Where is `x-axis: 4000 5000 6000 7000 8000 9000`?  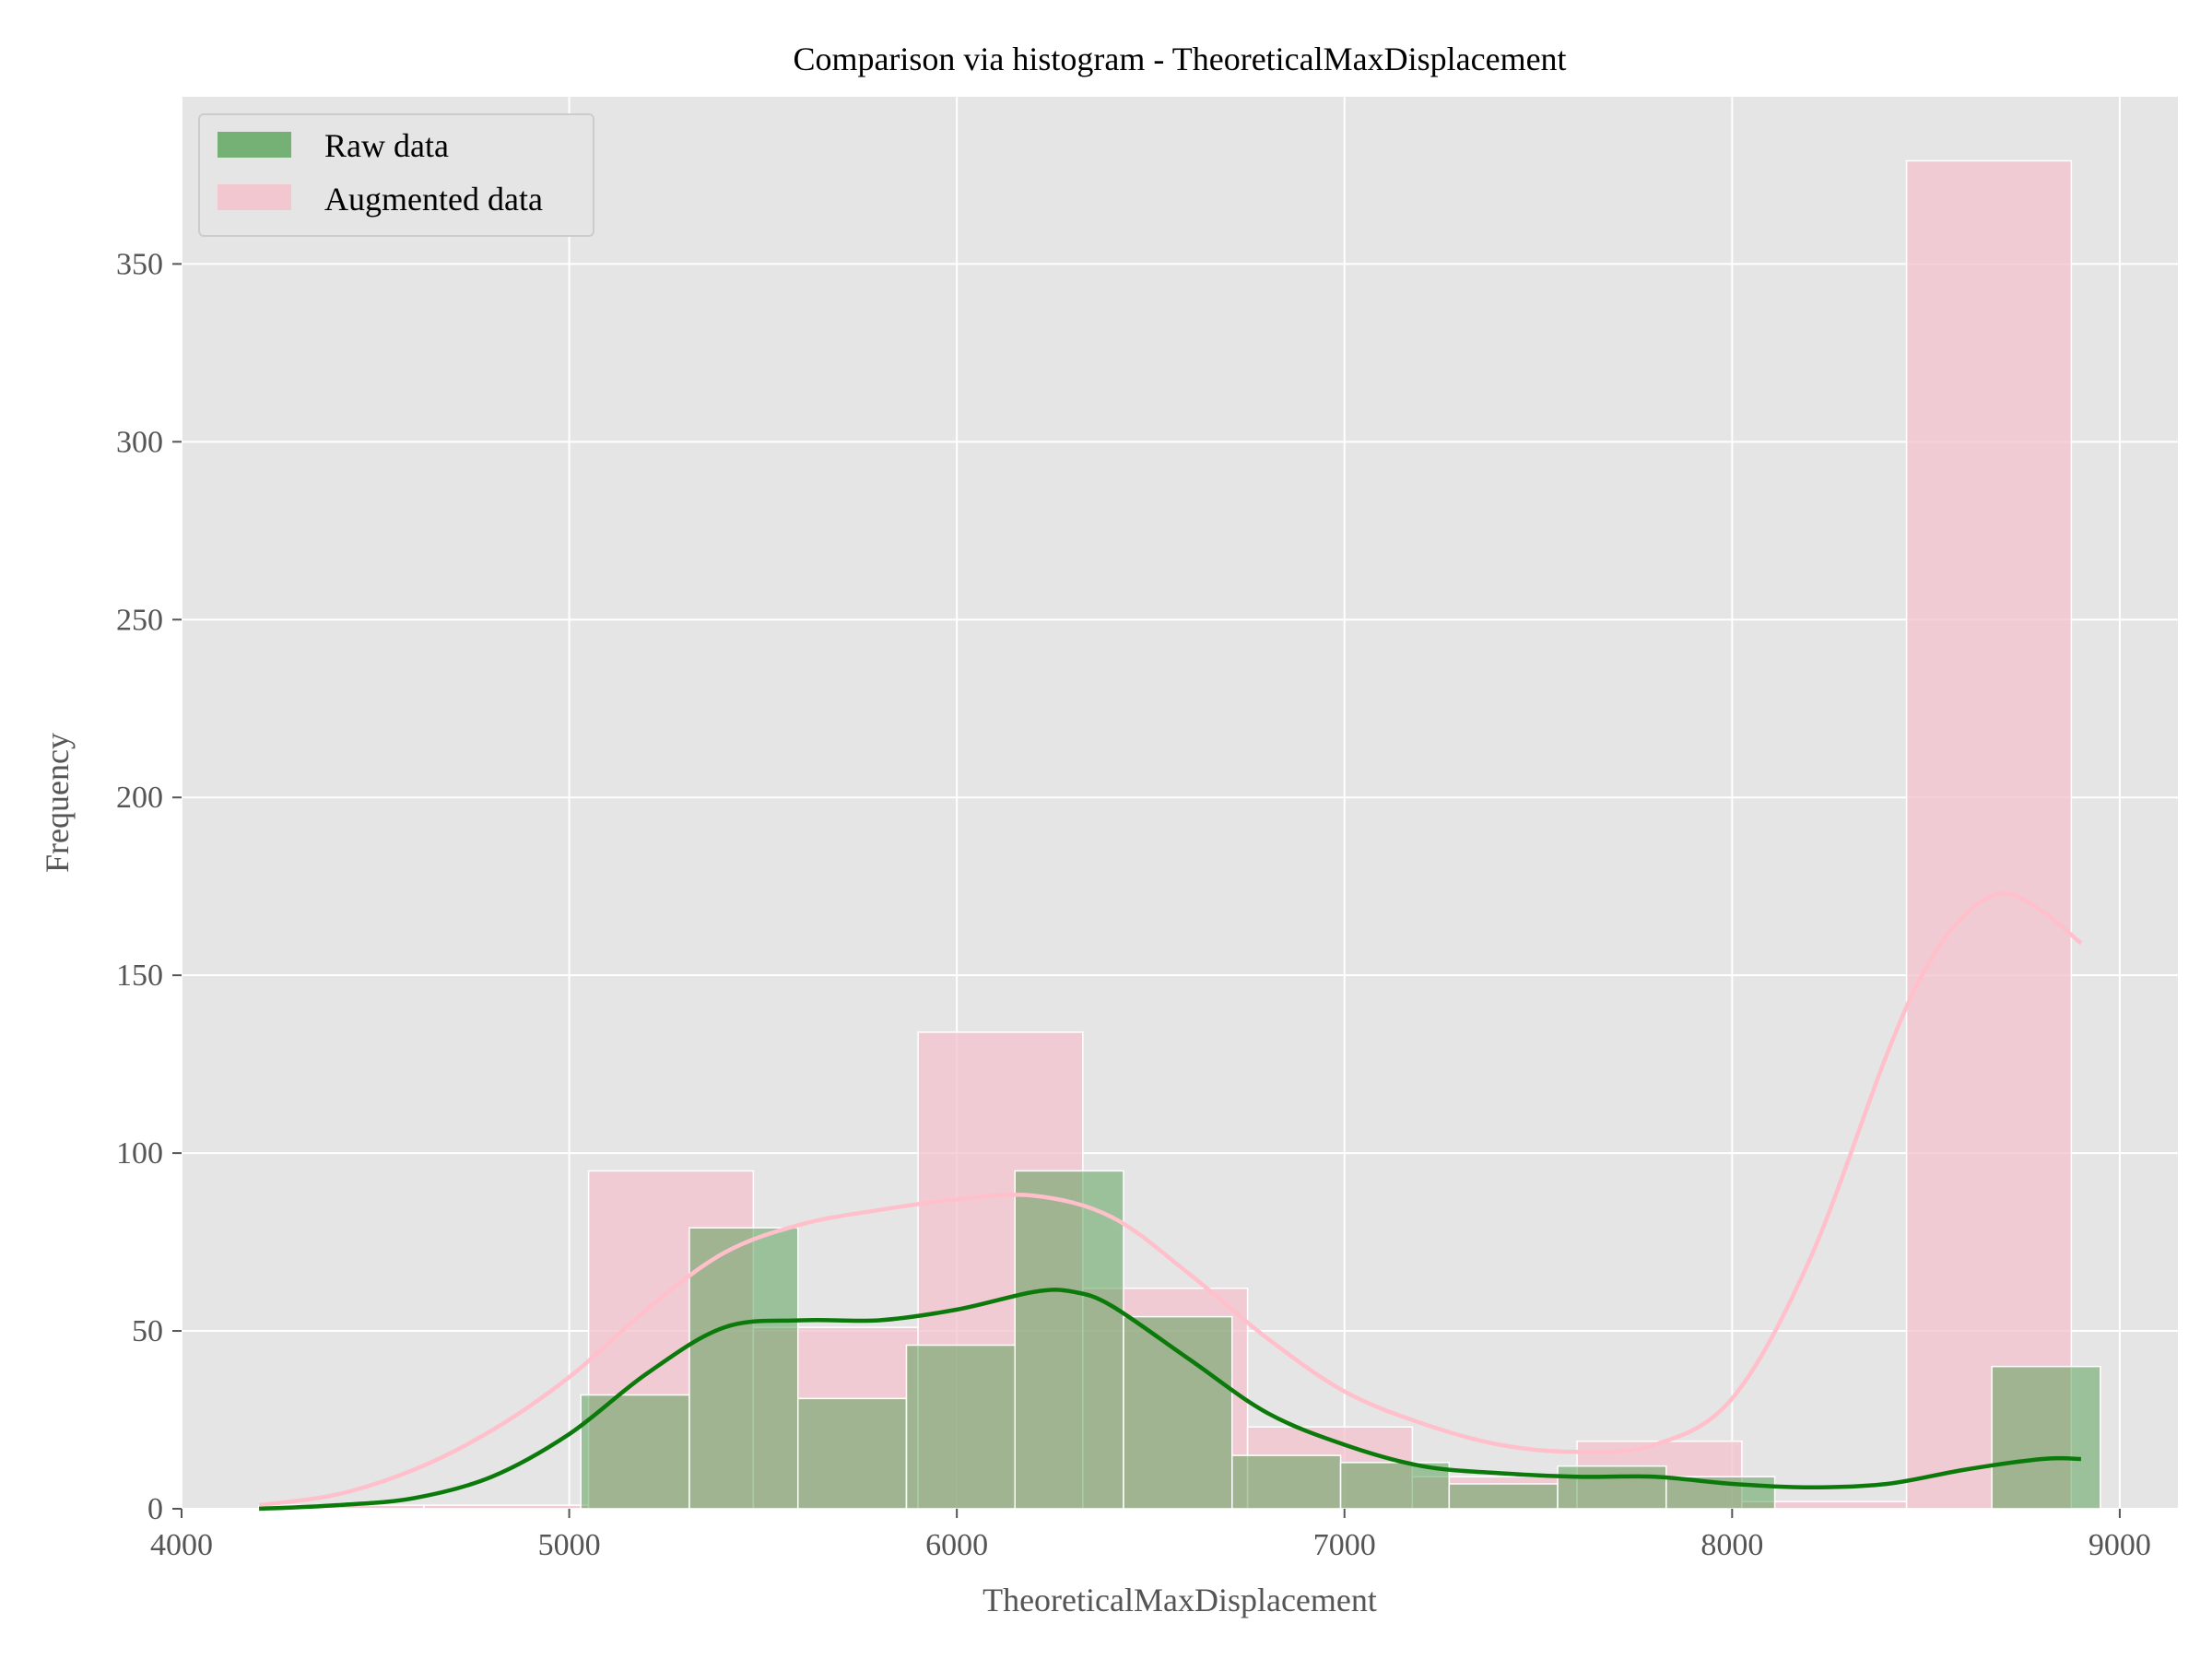 x-axis: 4000 5000 6000 7000 8000 9000 is located at coordinates (1150, 1535).